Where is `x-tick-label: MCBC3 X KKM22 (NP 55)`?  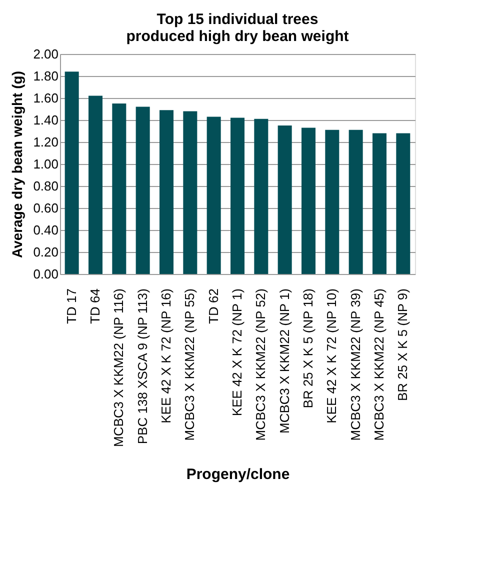 x-tick-label: MCBC3 X KKM22 (NP 55) is located at coordinates (190, 364).